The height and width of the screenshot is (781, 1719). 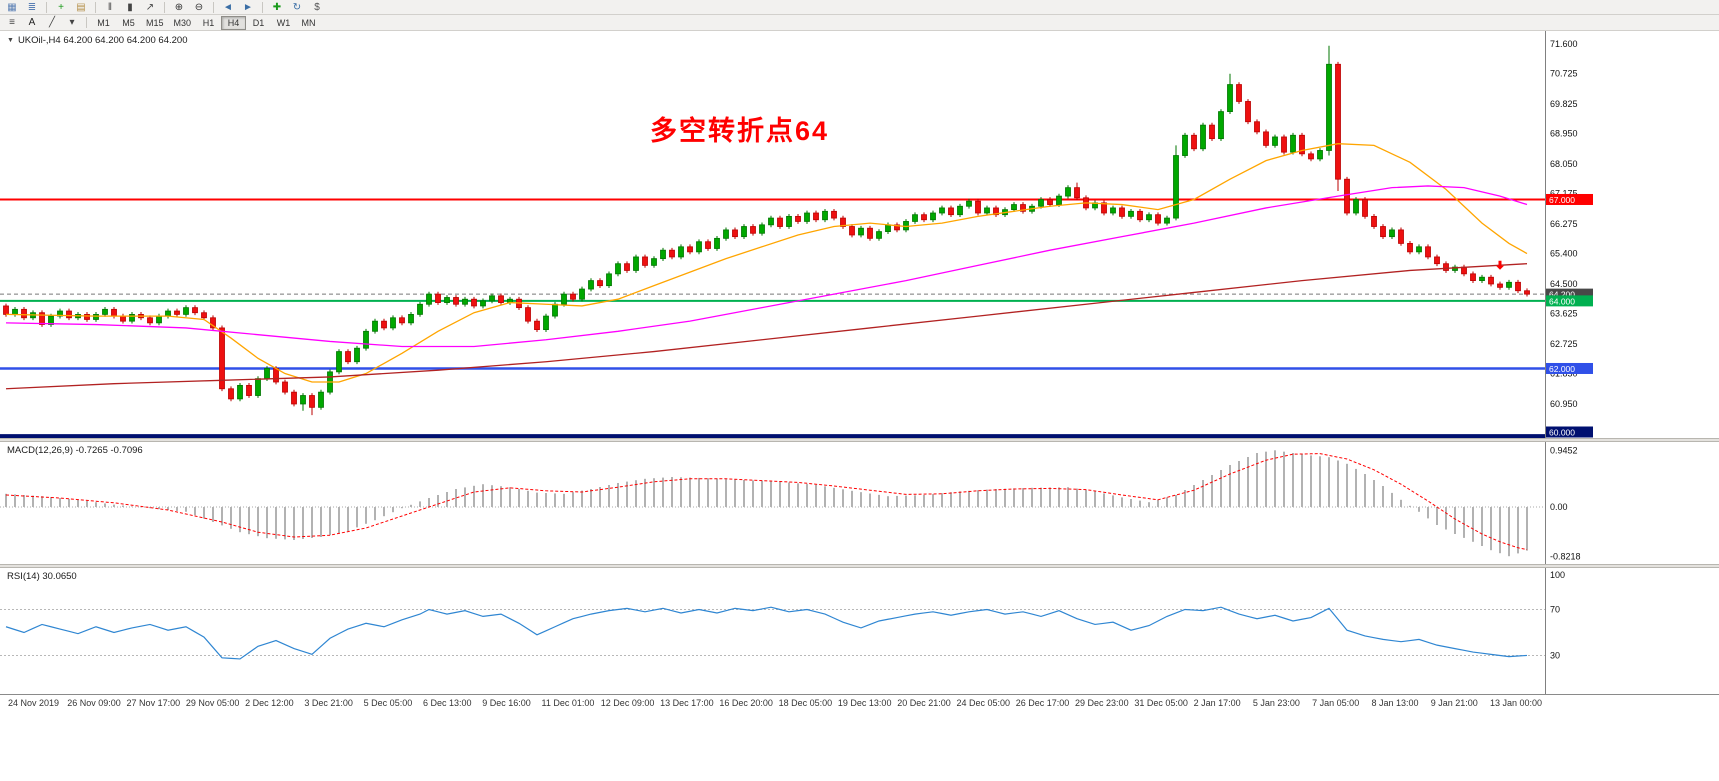 What do you see at coordinates (805, 703) in the screenshot?
I see `time-label: 18 Dec 05:00` at bounding box center [805, 703].